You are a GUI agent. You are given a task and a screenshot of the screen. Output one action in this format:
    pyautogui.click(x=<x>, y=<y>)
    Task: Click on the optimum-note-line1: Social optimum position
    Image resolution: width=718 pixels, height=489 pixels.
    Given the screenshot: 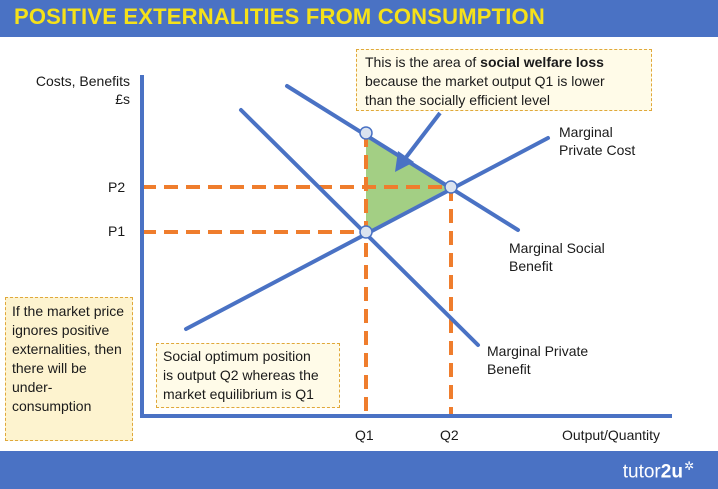 What is the action you would take?
    pyautogui.click(x=237, y=356)
    